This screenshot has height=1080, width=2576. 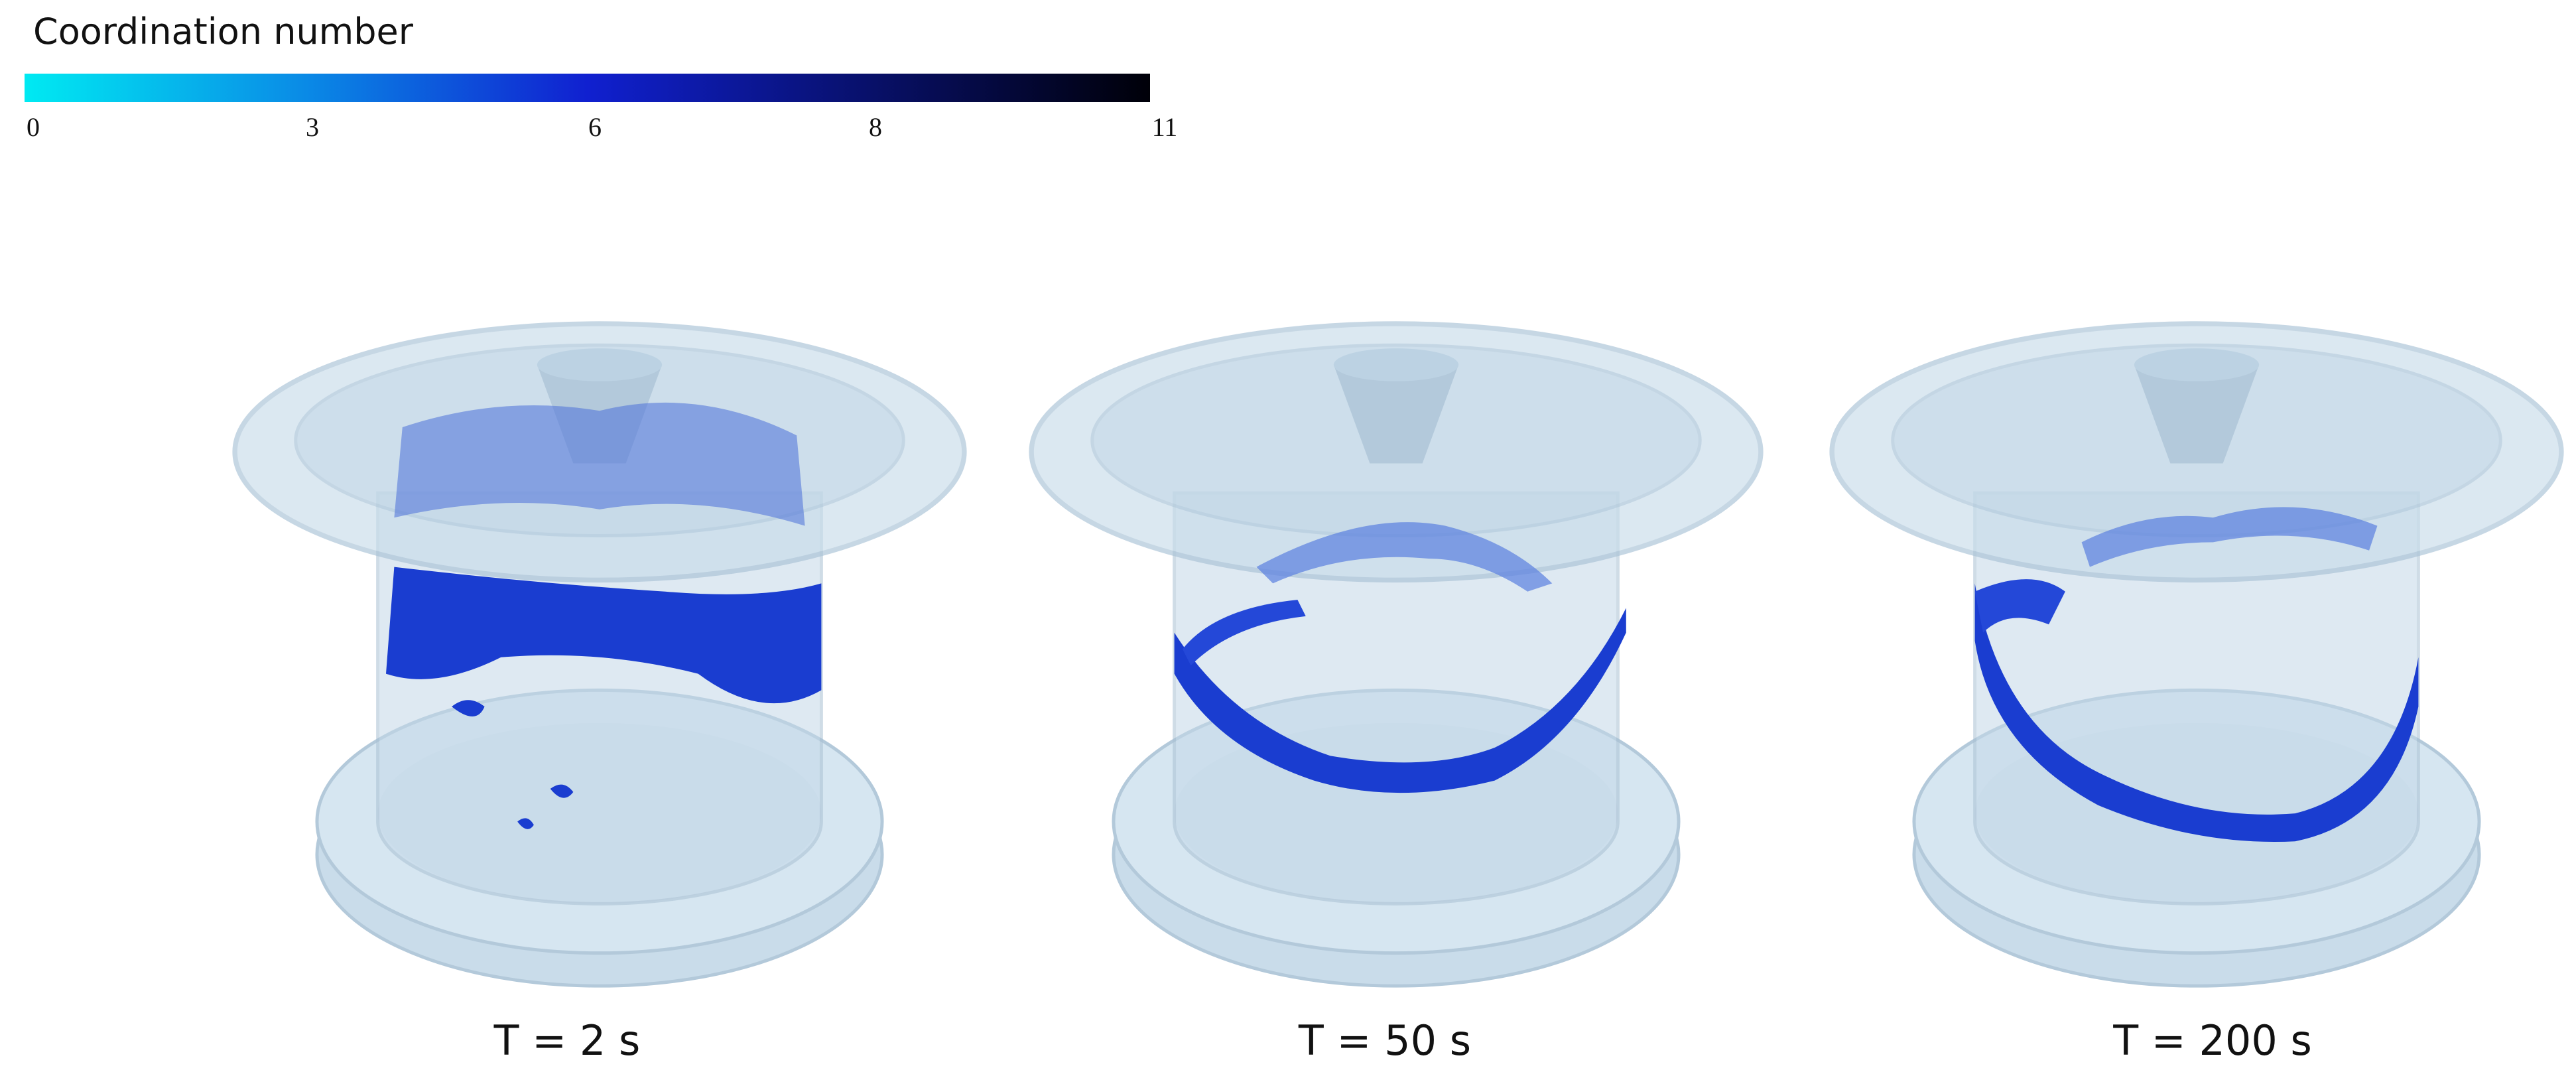 What do you see at coordinates (224, 31) in the screenshot?
I see `colorbar-title: Coordination number` at bounding box center [224, 31].